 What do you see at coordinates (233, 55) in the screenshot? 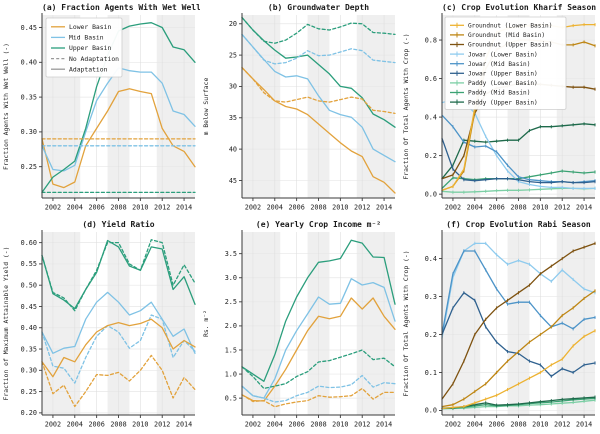
I see `y-tick-label: 25` at bounding box center [233, 55].